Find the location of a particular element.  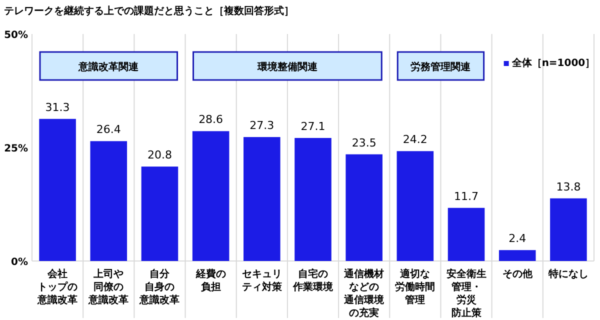

x-tick-label: 通信機材などの通信環境の充実 is located at coordinates (364, 293).